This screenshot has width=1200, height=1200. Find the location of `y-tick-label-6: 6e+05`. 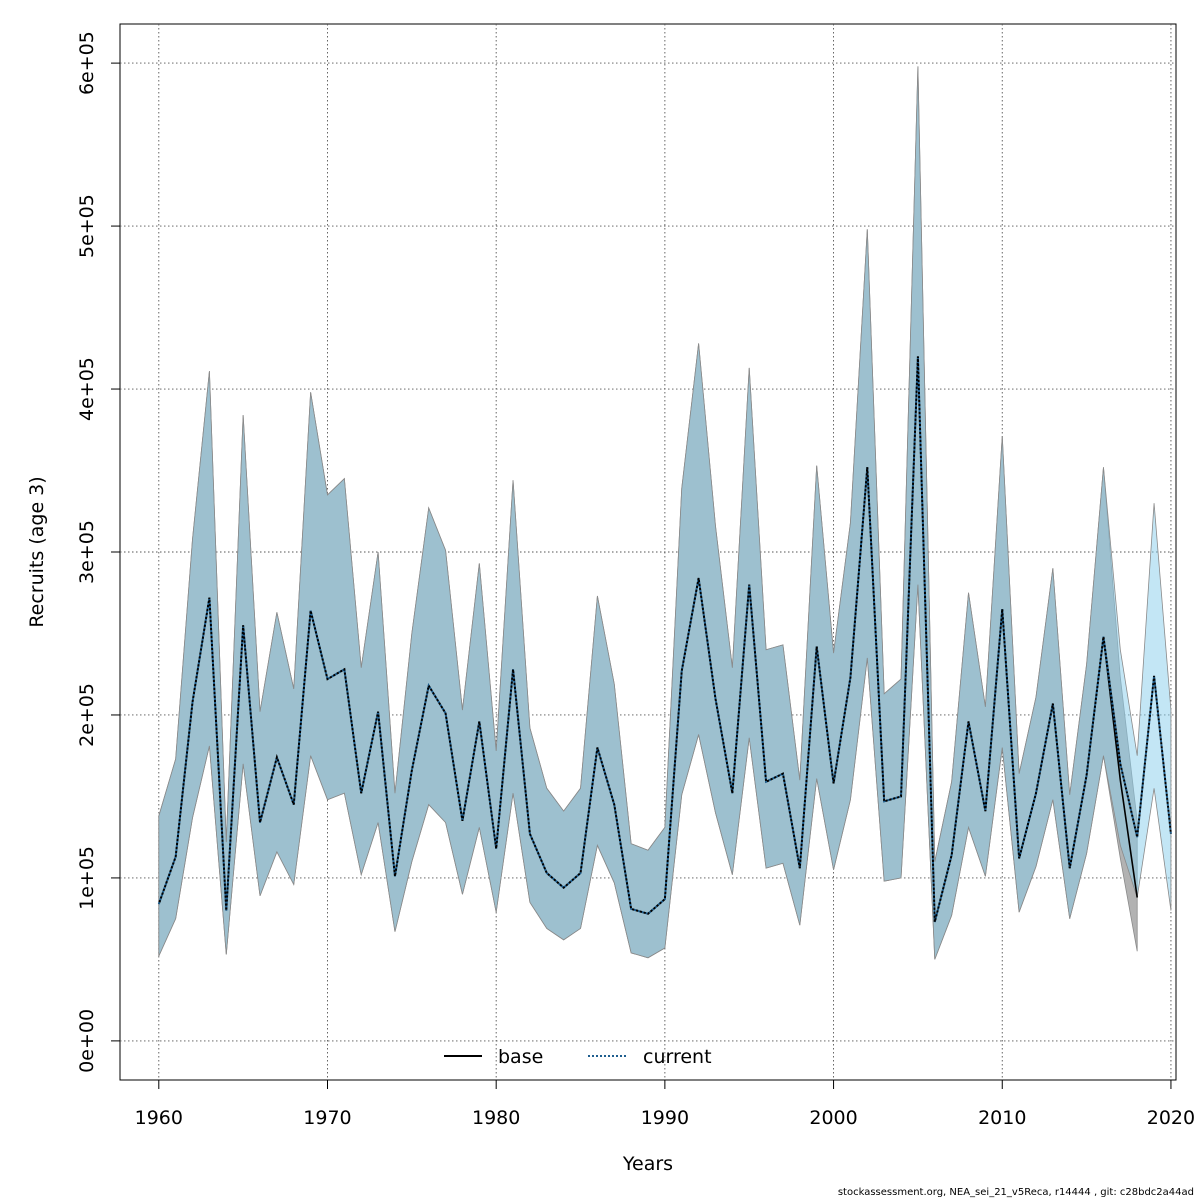

y-tick-label-6: 6e+05 is located at coordinates (87, 63).